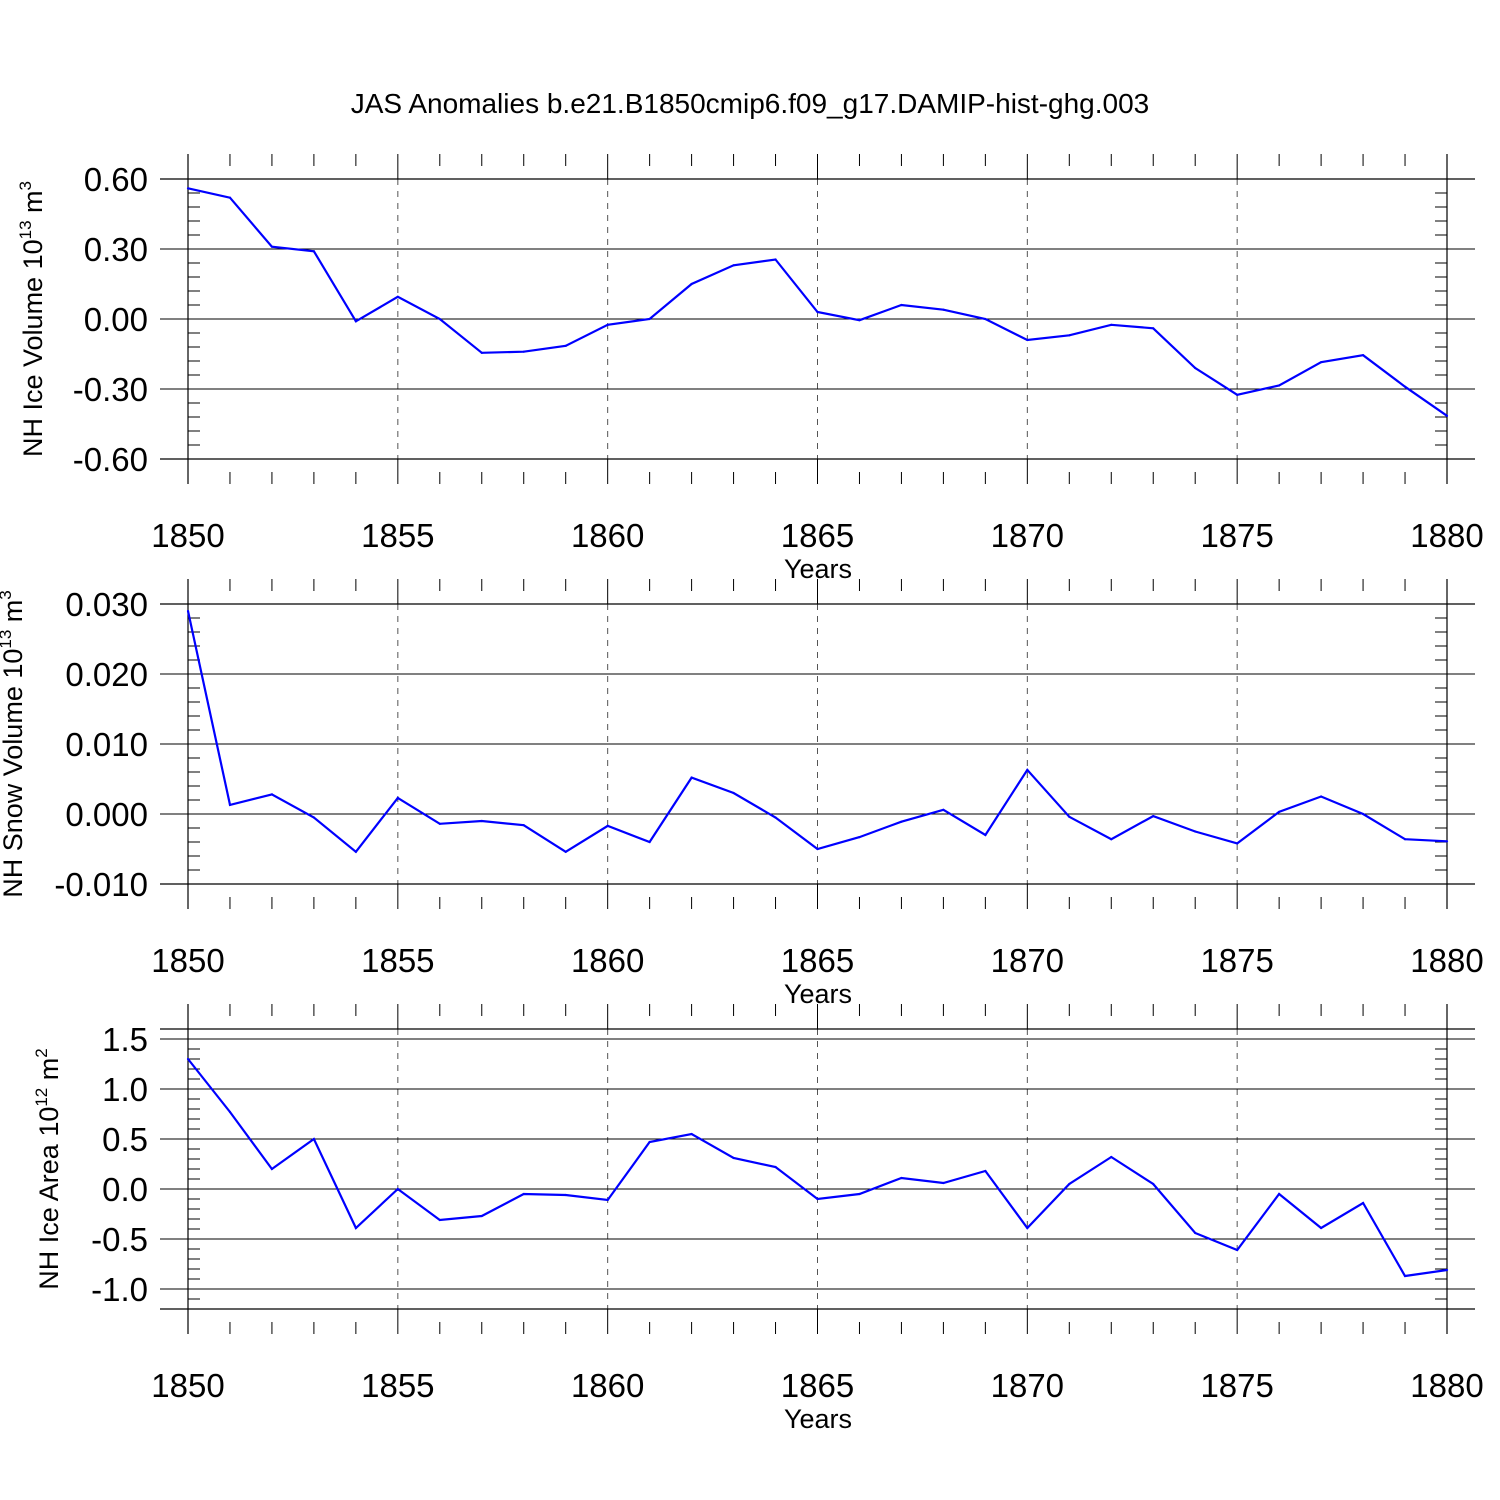  I want to click on y-axis-title: NH Snow Volume 1013 m3, so click(14, 744).